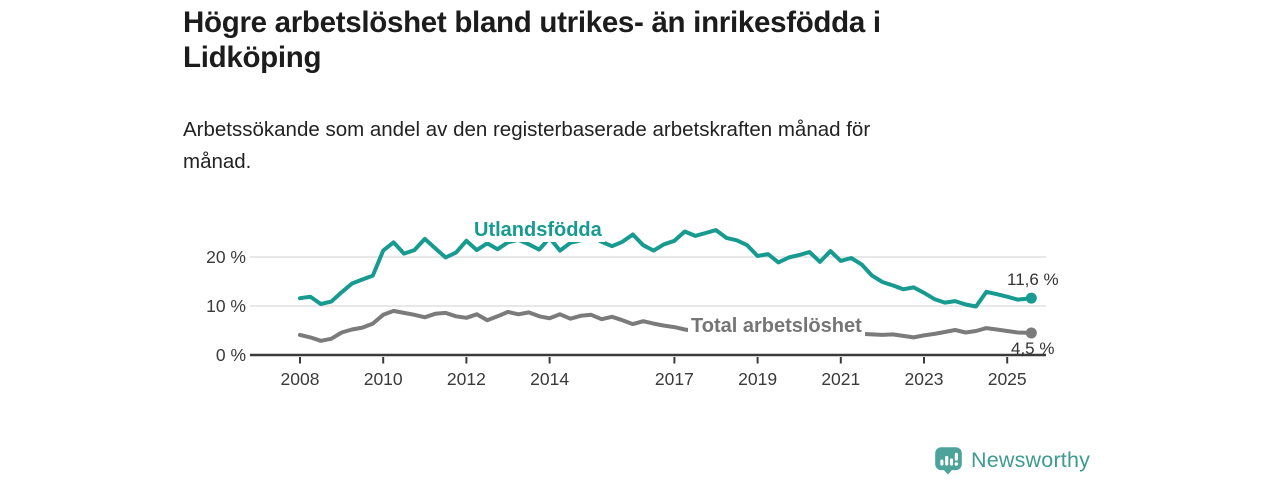 This screenshot has width=1280, height=480. I want to click on newsworthy-brand-name: Newsworthy, so click(1031, 460).